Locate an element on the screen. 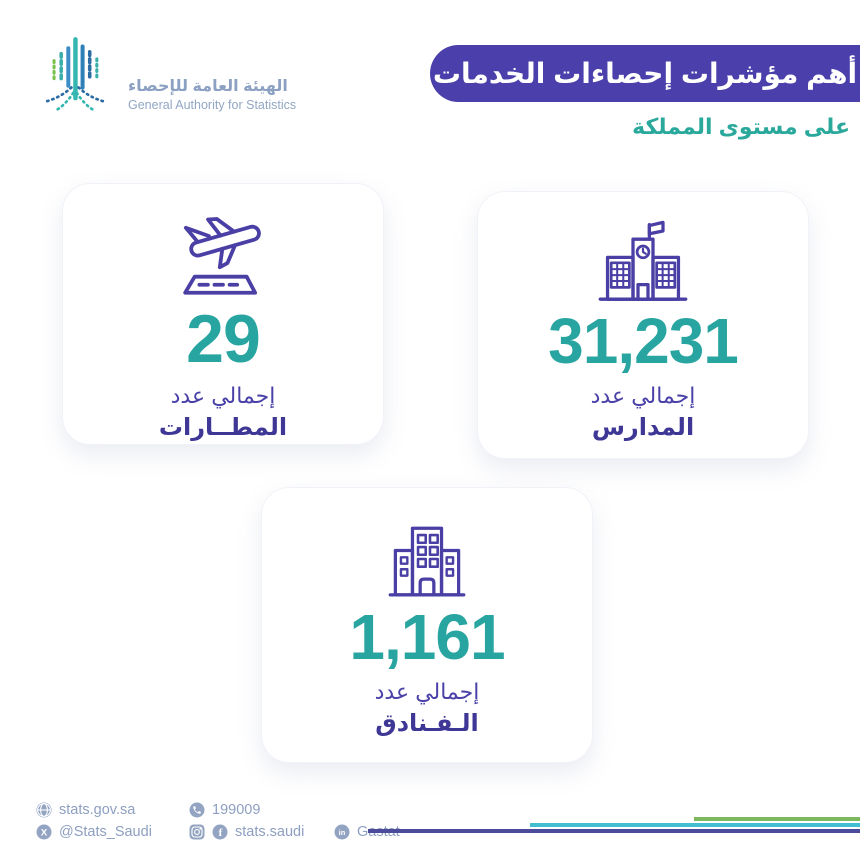 Image resolution: width=860 pixels, height=860 pixels. footer-social-link: f stats.saudi is located at coordinates (251, 832).